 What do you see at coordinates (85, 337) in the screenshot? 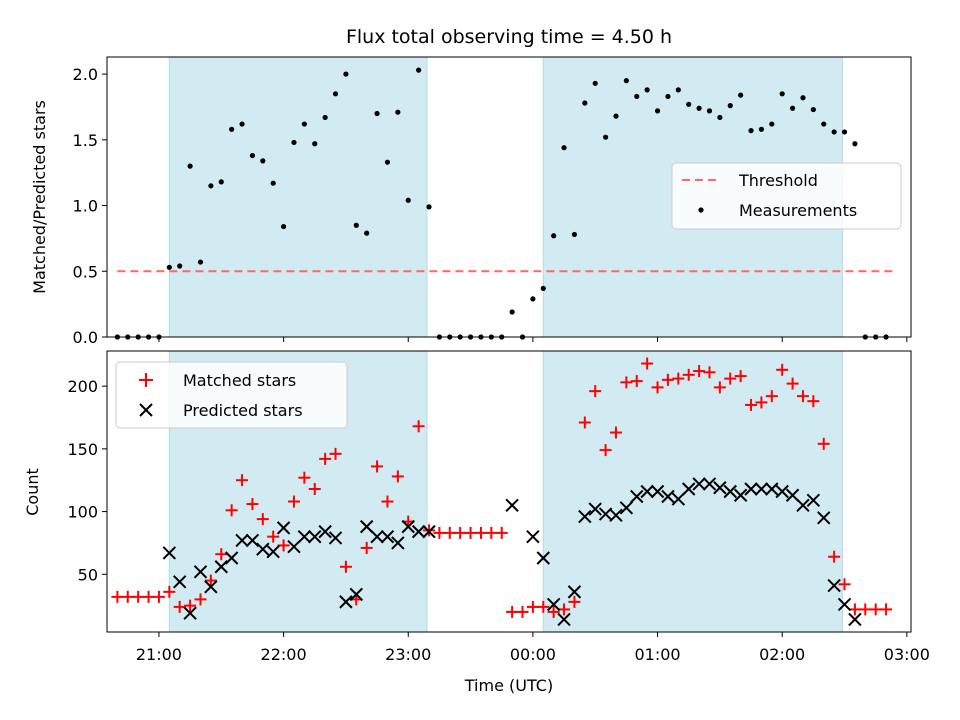
I see `y-tick-label: 0.0` at bounding box center [85, 337].